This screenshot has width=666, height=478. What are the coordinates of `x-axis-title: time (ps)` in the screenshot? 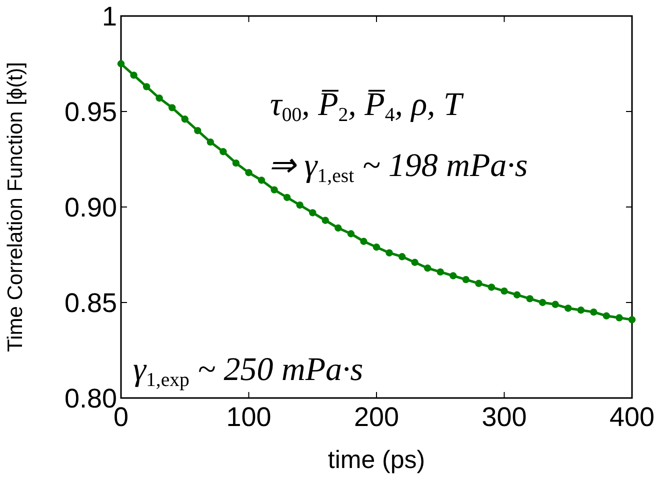 It's located at (377, 460).